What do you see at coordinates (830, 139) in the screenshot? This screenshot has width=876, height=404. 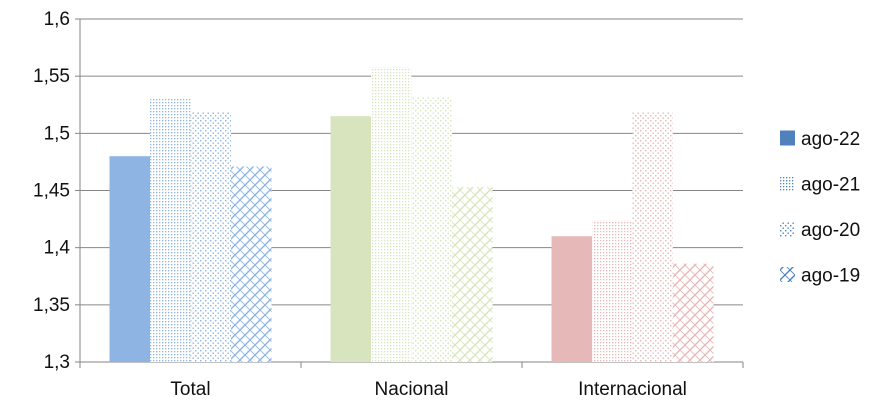 I see `legend-label-ago-22: ago-22` at bounding box center [830, 139].